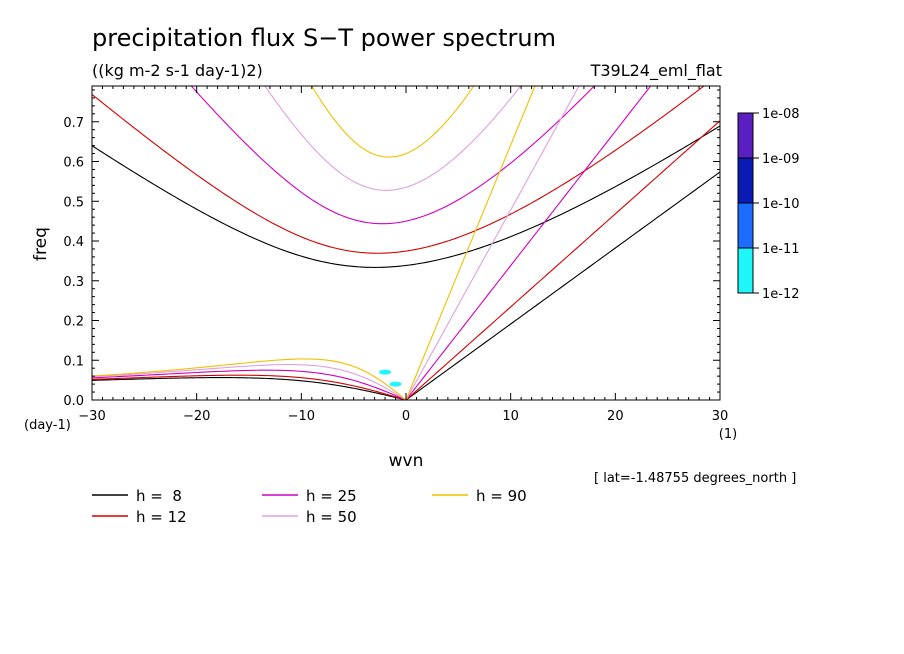  Describe the element at coordinates (501, 496) in the screenshot. I see `legend-label: h = 90` at that location.